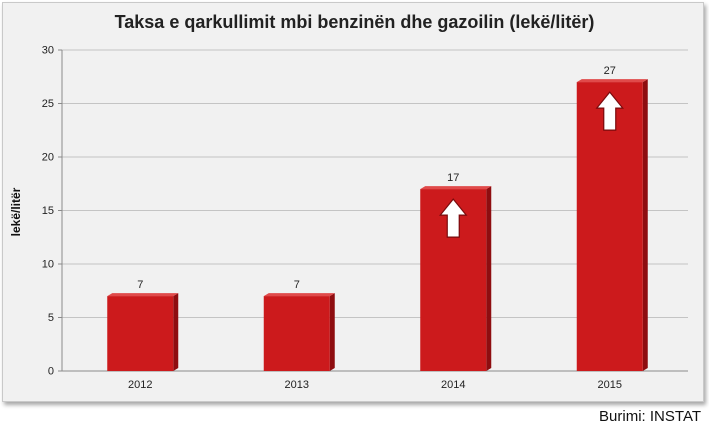 The height and width of the screenshot is (441, 709). What do you see at coordinates (612, 218) in the screenshot?
I see `bar-2015: 27` at bounding box center [612, 218].